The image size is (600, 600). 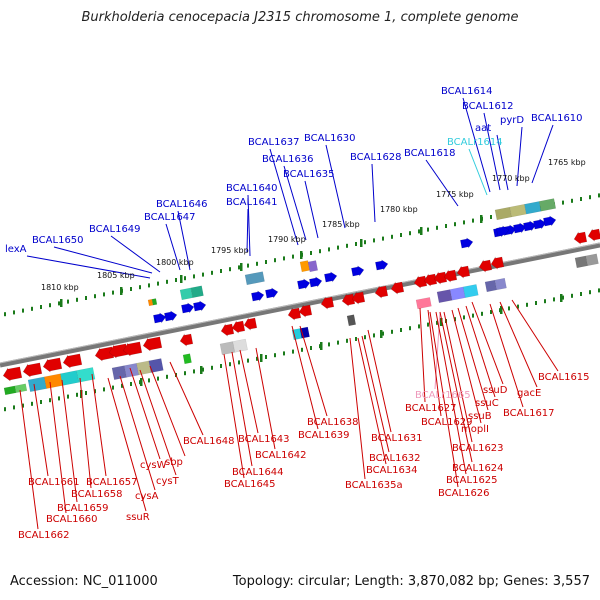 What do you see at coordinates (168, 481) in the screenshot?
I see `gene-label: cysT` at bounding box center [168, 481].